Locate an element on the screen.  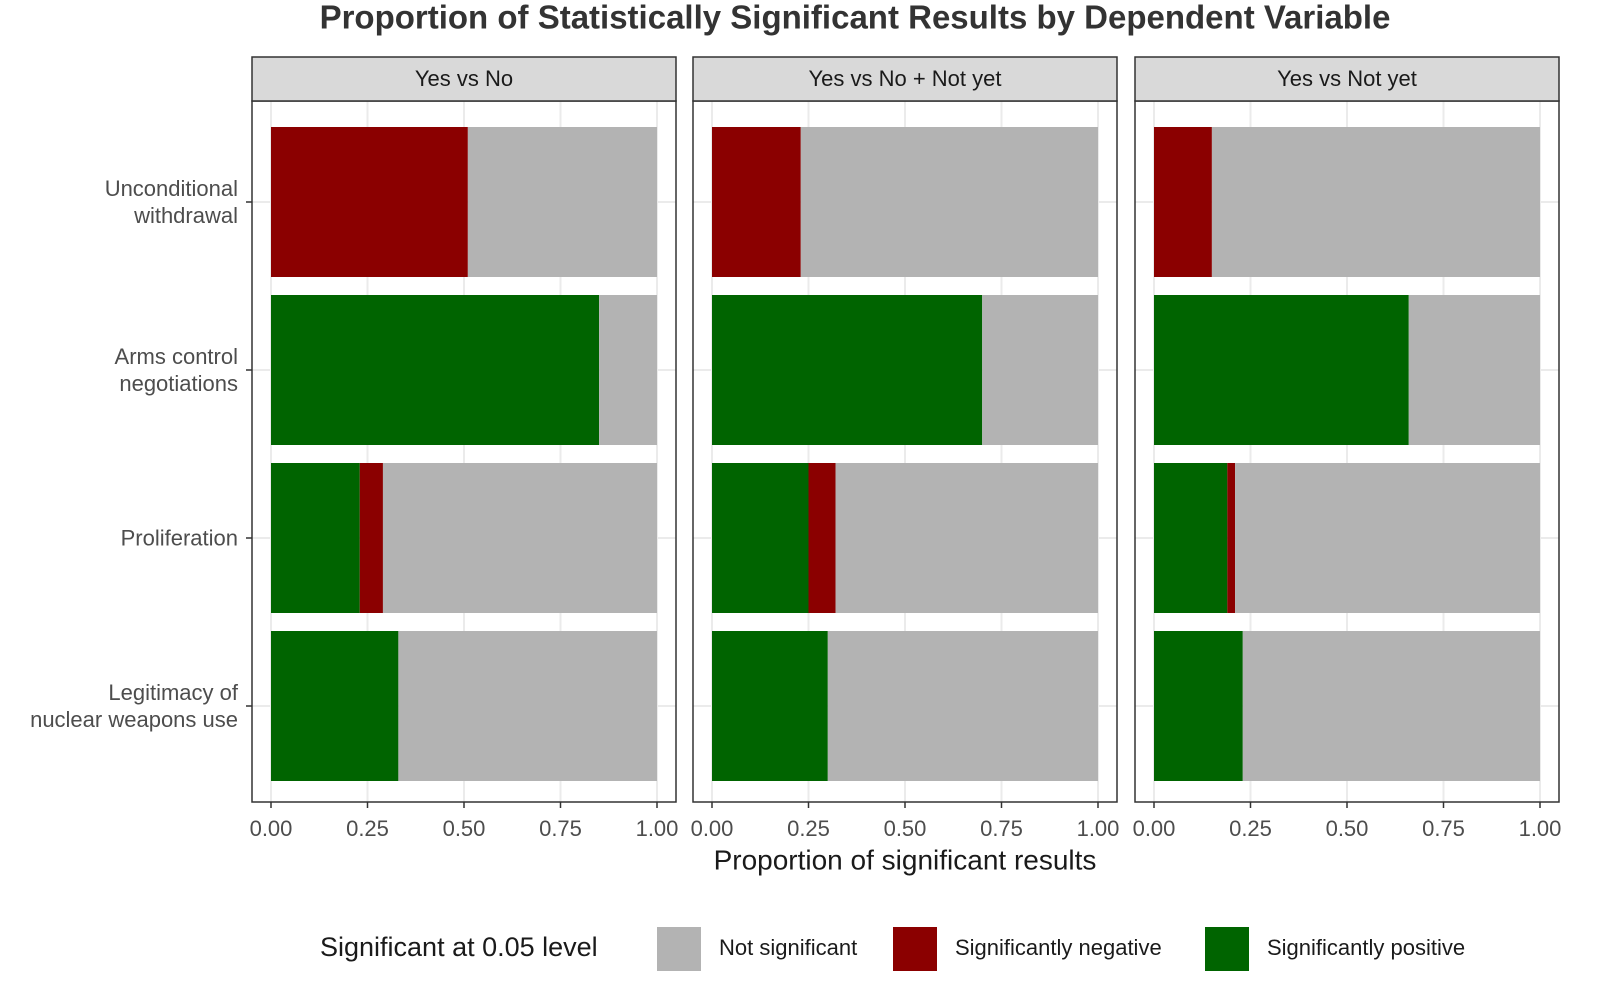
strip-label: Yes vs No + Not yet is located at coordinates (904, 78).